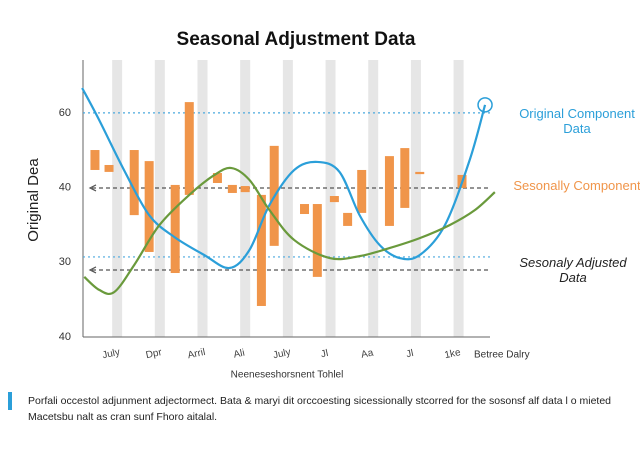 Image resolution: width=640 pixels, height=451 pixels. Describe the element at coordinates (576, 185) in the screenshot. I see `legend-entry: Sesonally Component` at that location.